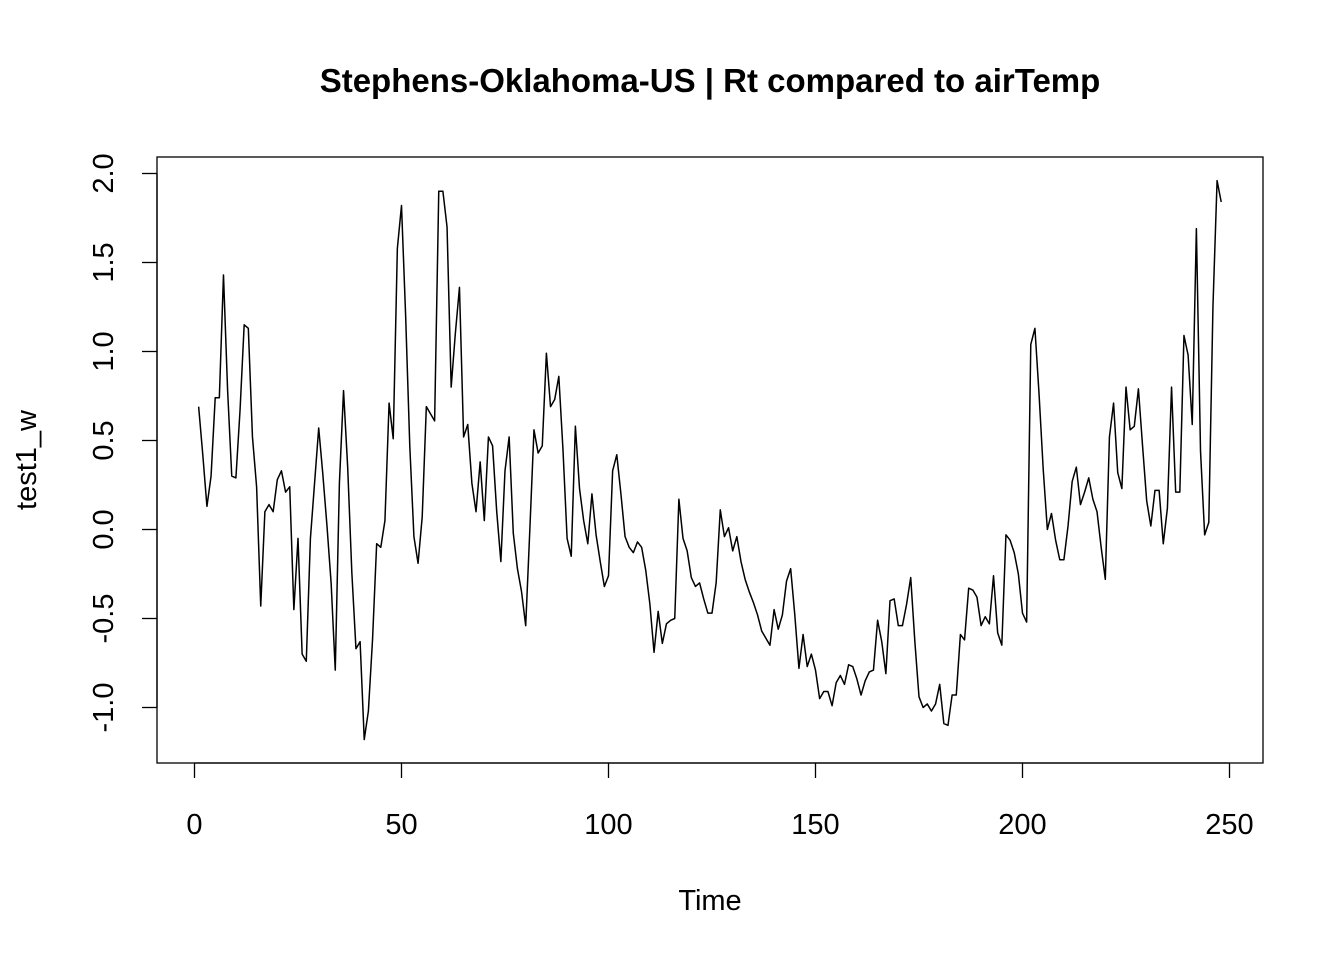  I want to click on y-tick-label: -1.0, so click(104, 708).